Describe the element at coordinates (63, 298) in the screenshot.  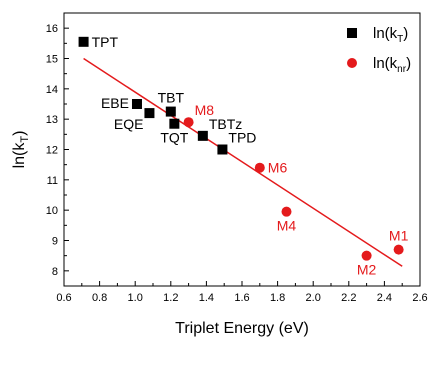
I see `x-tick-label: 0.6` at that location.